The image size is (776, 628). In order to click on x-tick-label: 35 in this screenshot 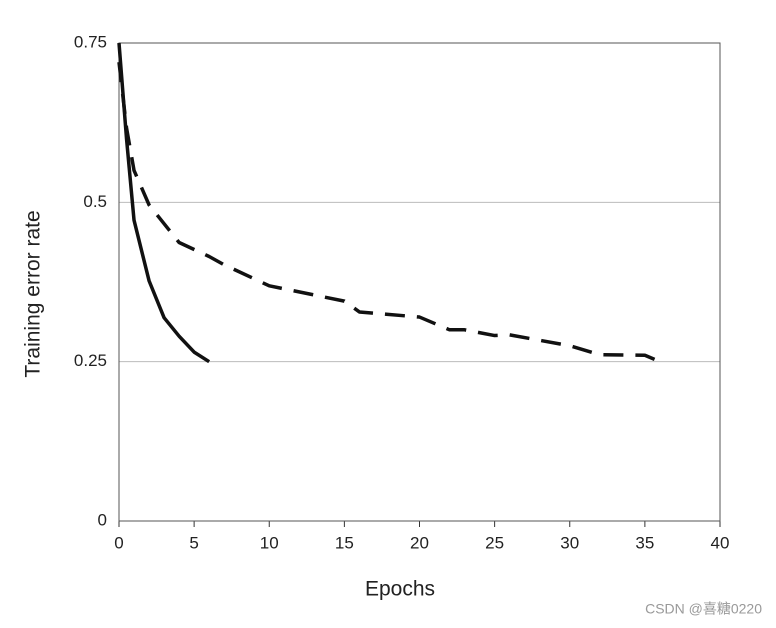, I will do `click(644, 542)`.